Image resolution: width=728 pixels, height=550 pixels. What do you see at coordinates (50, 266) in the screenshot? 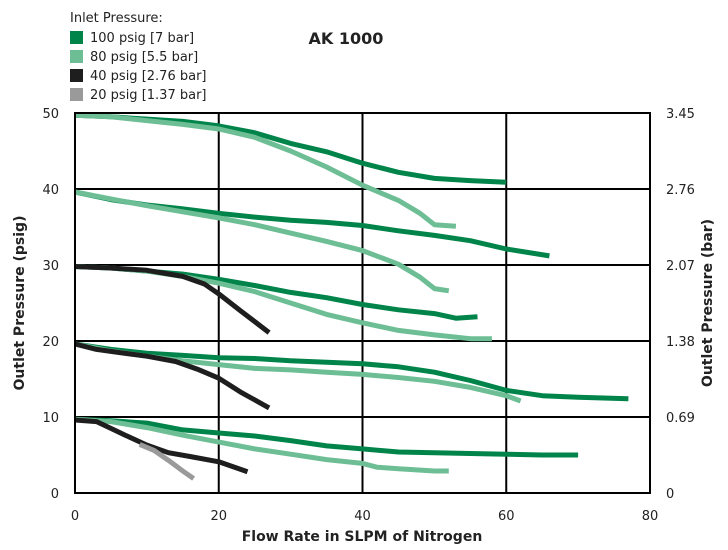
I see `y-tick-label: 30` at bounding box center [50, 266].